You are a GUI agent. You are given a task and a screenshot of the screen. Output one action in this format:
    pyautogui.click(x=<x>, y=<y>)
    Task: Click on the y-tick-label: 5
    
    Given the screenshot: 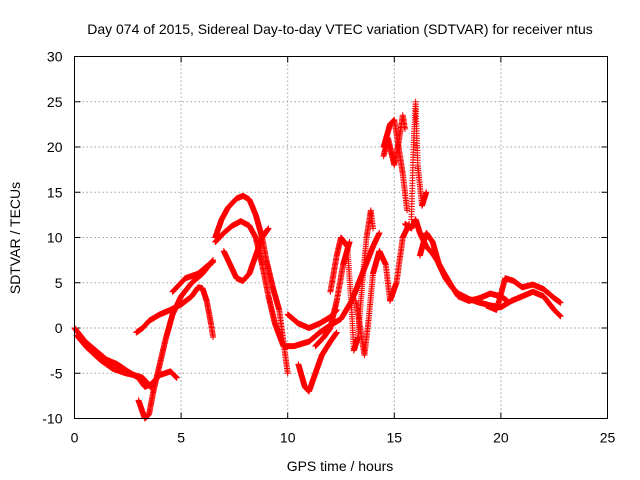 What is the action you would take?
    pyautogui.click(x=59, y=283)
    